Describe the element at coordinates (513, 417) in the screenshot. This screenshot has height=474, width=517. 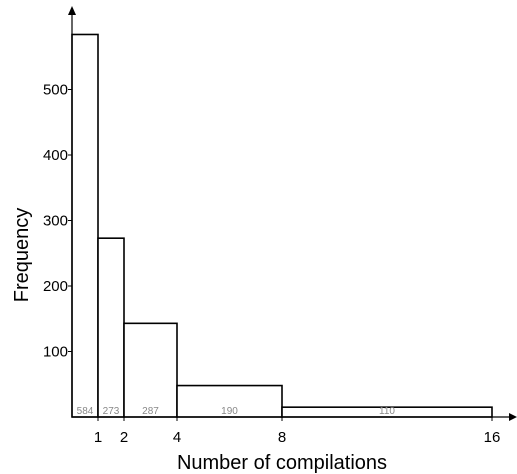
I see `x-axis-arrow` at that location.